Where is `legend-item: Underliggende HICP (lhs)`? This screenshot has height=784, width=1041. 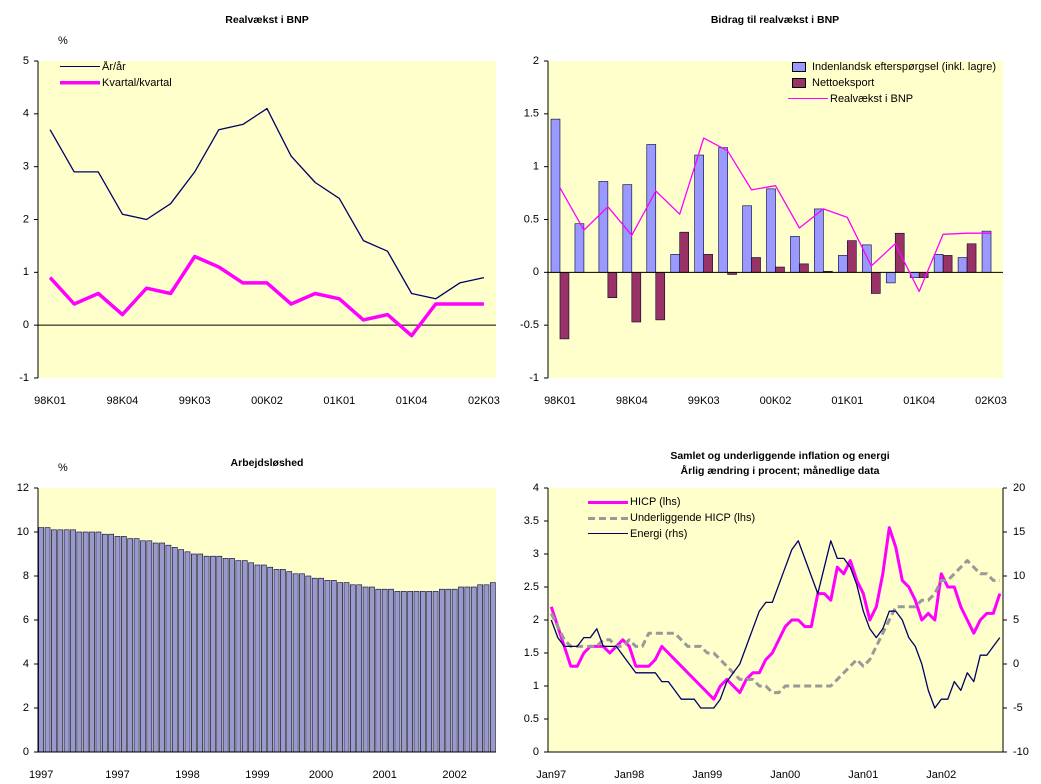 legend-item: Underliggende HICP (lhs) is located at coordinates (678, 518).